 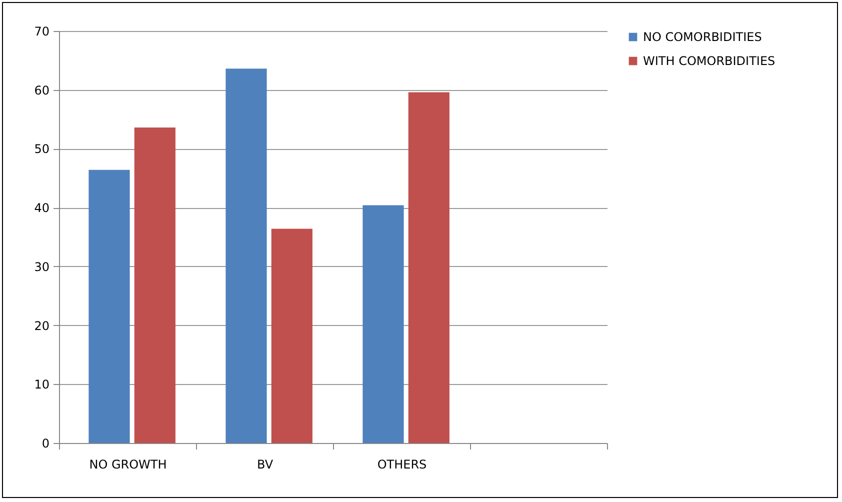 I want to click on y-tick-label: 30, so click(x=42, y=267).